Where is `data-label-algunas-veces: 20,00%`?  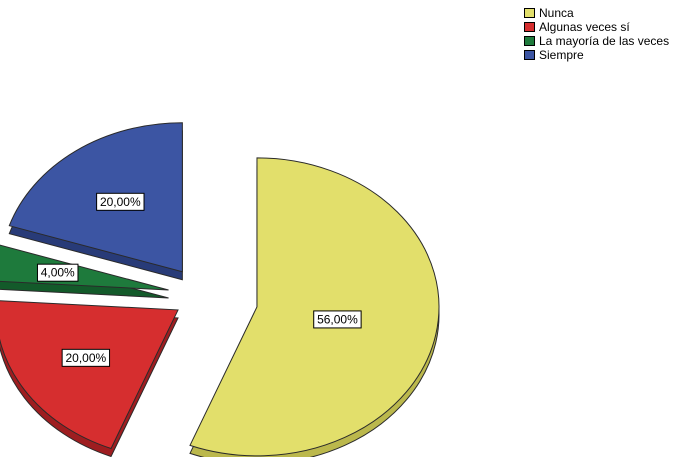
data-label-algunas-veces: 20,00% is located at coordinates (86, 357).